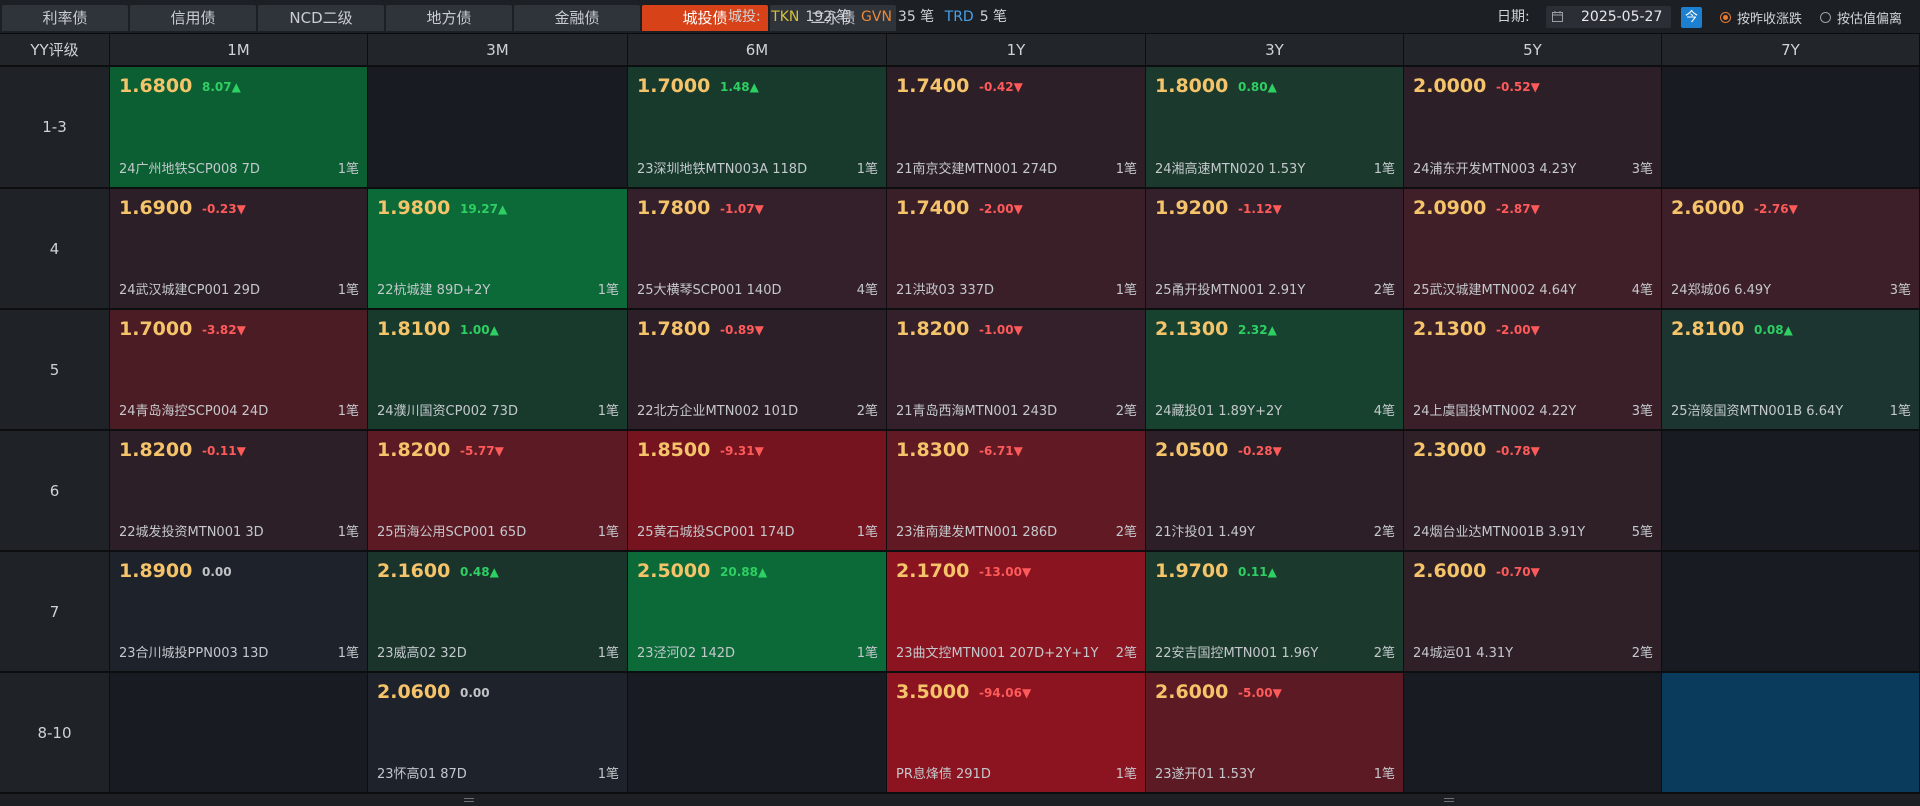  What do you see at coordinates (1533, 249) in the screenshot?
I see `quote-cell: 2.0900 -2.87▼ 25武汉城建MTN002 4.64Y 4笔` at bounding box center [1533, 249].